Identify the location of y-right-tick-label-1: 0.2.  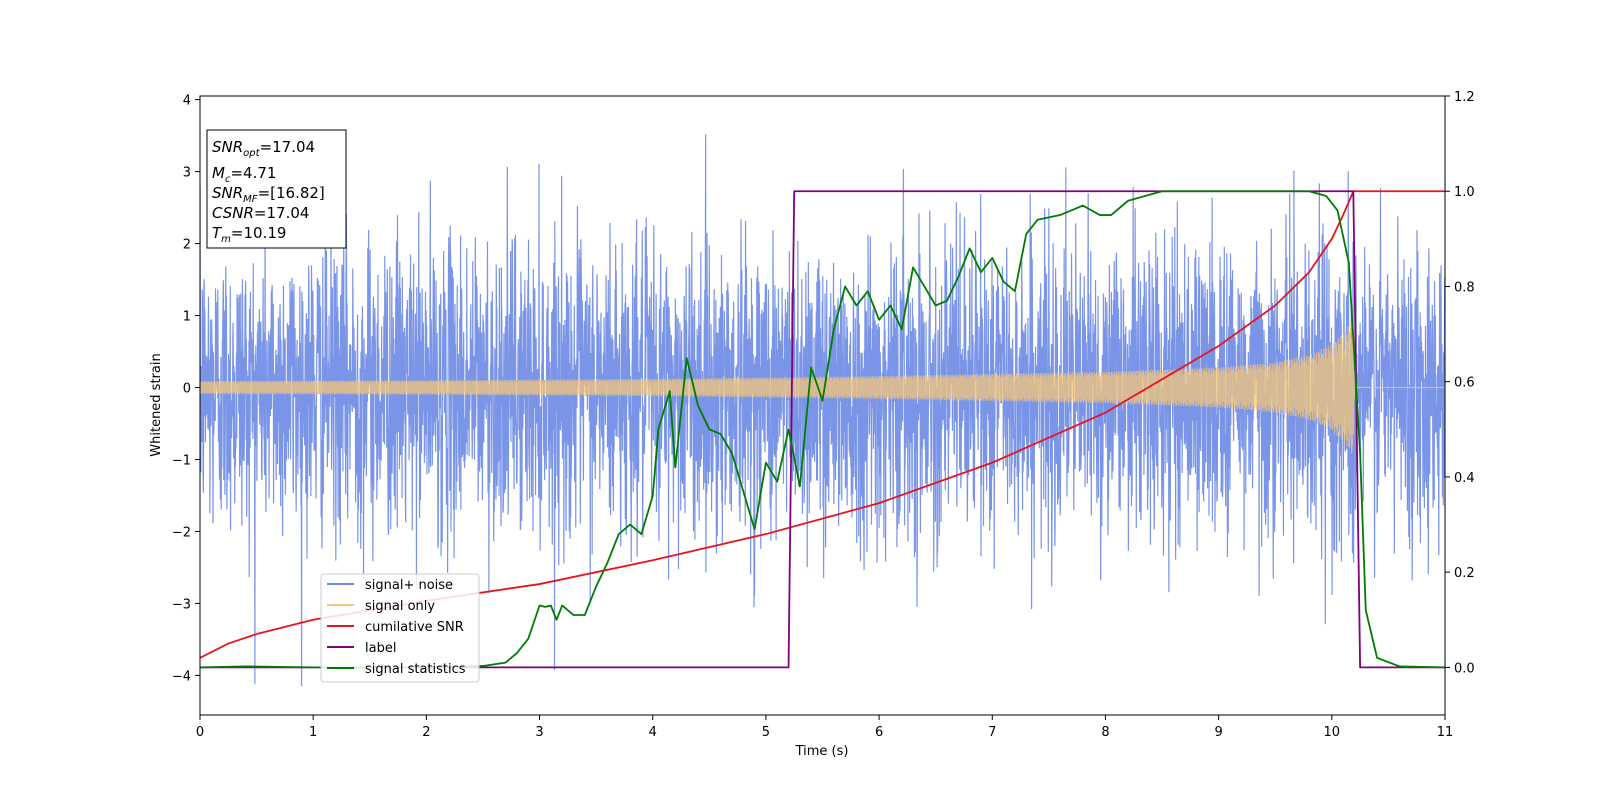
(1464, 573).